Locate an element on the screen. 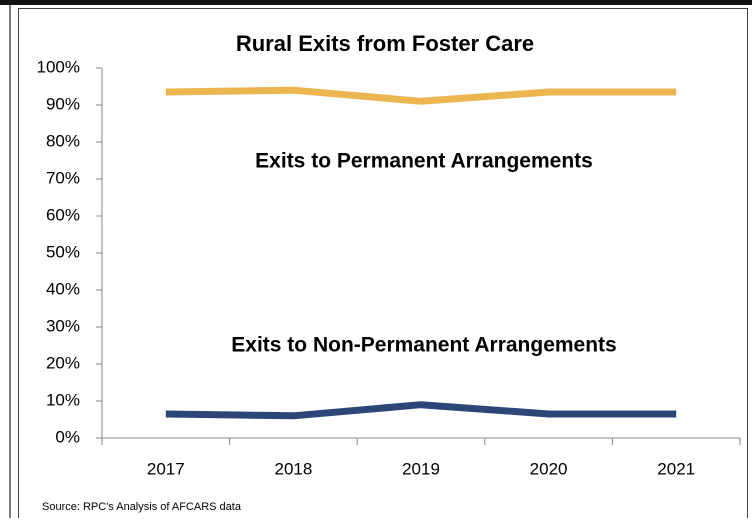 The height and width of the screenshot is (523, 752). y-tick-label: 70% is located at coordinates (63, 177).